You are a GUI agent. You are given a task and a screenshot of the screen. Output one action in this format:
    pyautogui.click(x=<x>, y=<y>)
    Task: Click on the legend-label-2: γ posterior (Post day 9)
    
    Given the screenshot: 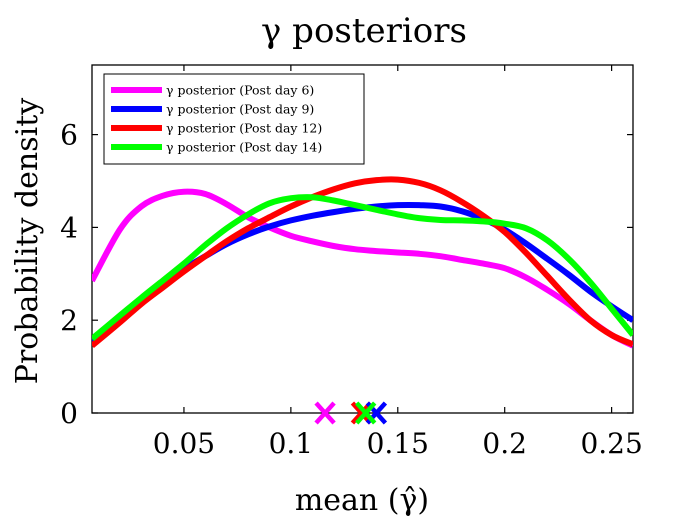 What is the action you would take?
    pyautogui.click(x=240, y=109)
    